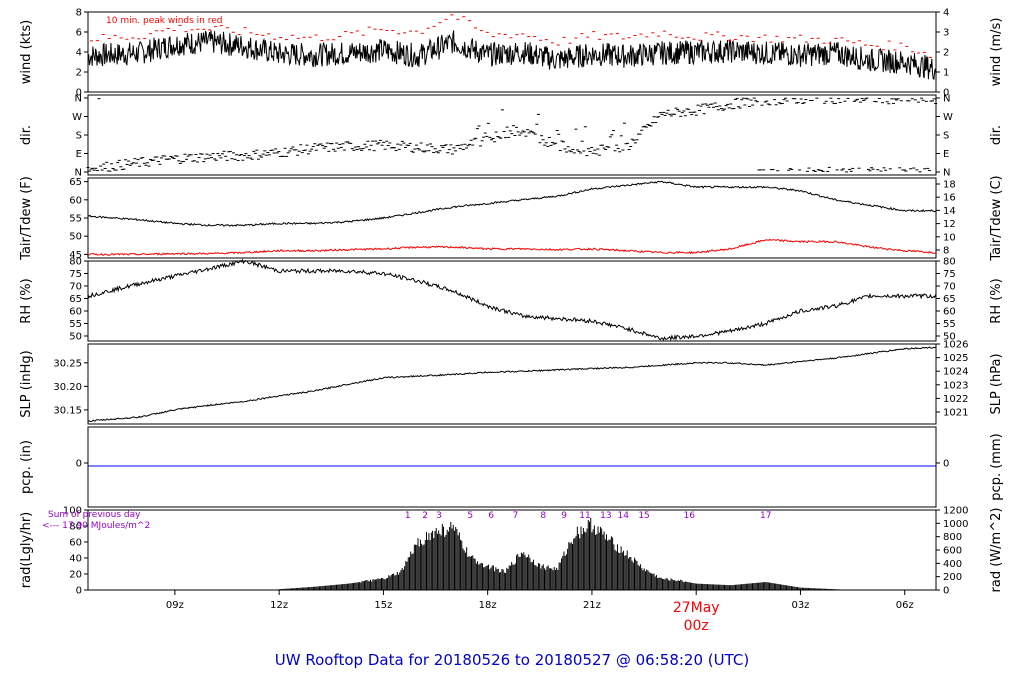 This screenshot has width=1024, height=700. Describe the element at coordinates (439, 516) in the screenshot. I see `hour-mark: 3` at that location.